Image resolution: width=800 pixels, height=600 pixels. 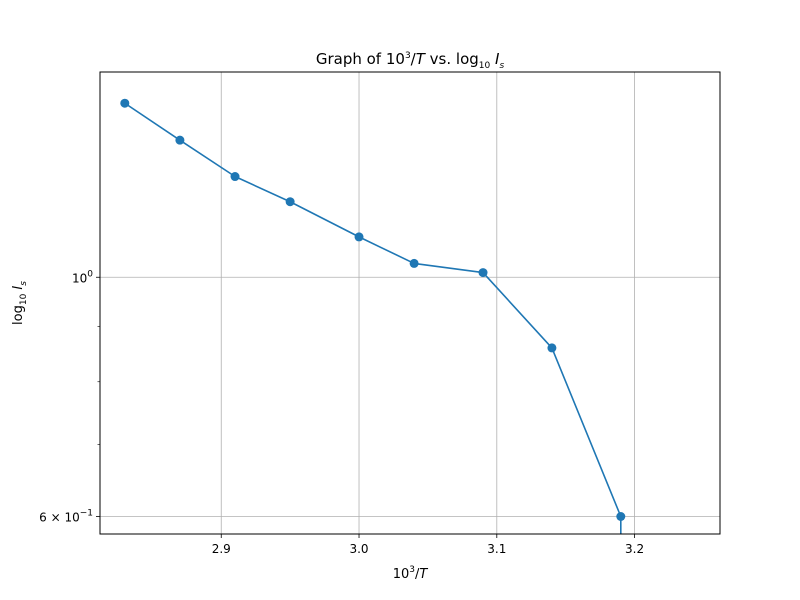 I want to click on y-tick-label: 100, so click(x=82, y=277).